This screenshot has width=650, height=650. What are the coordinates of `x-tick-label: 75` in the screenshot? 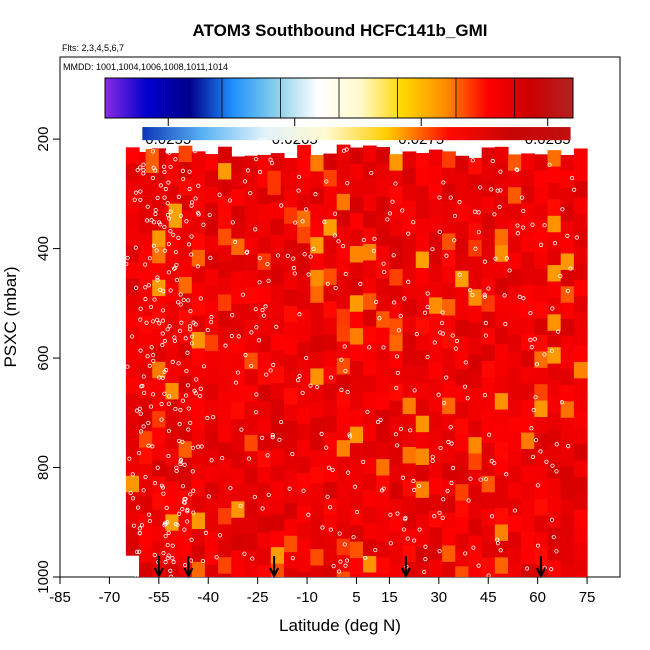 It's located at (587, 597).